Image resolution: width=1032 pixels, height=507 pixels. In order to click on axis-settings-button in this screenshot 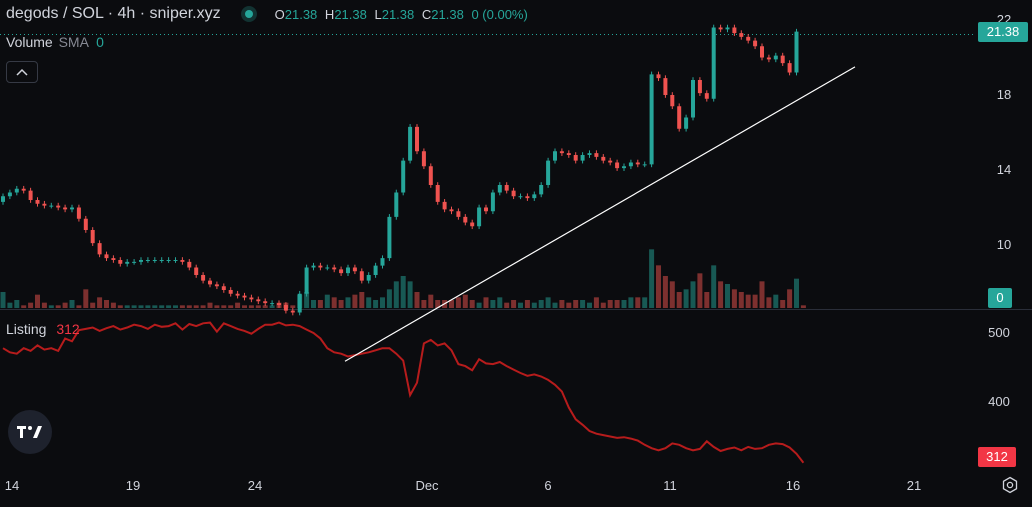, I will do `click(1010, 485)`.